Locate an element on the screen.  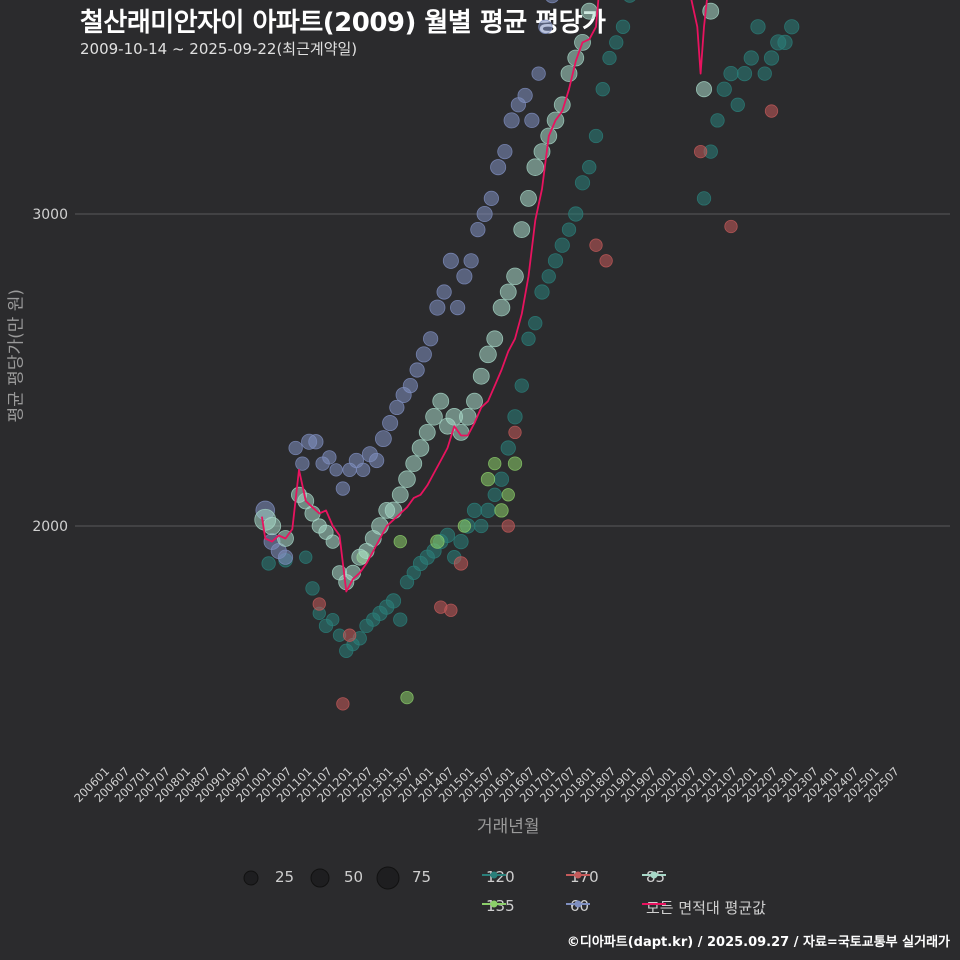
size-legend-dot-large is located at coordinates (388, 878).